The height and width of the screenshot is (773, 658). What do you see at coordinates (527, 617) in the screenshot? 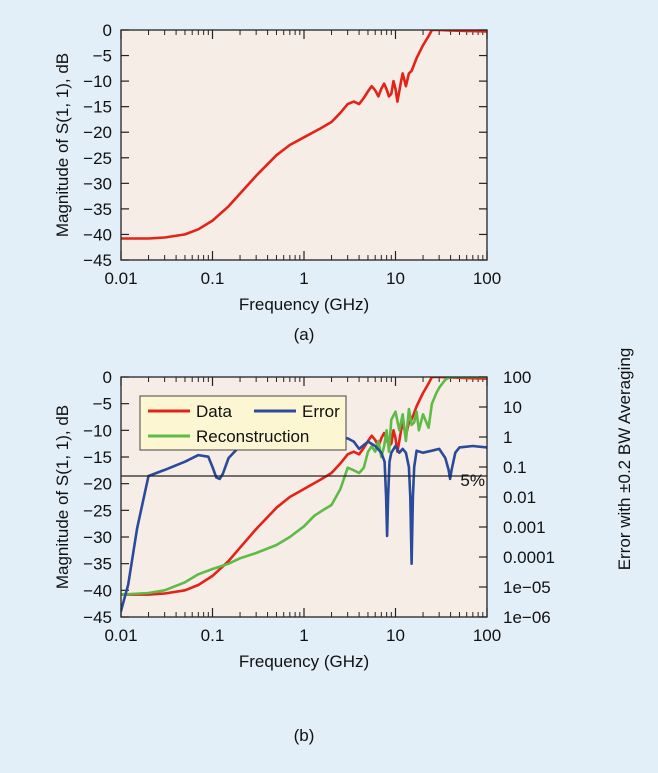
I see `y2-tick-label: 1e−06` at bounding box center [527, 617].